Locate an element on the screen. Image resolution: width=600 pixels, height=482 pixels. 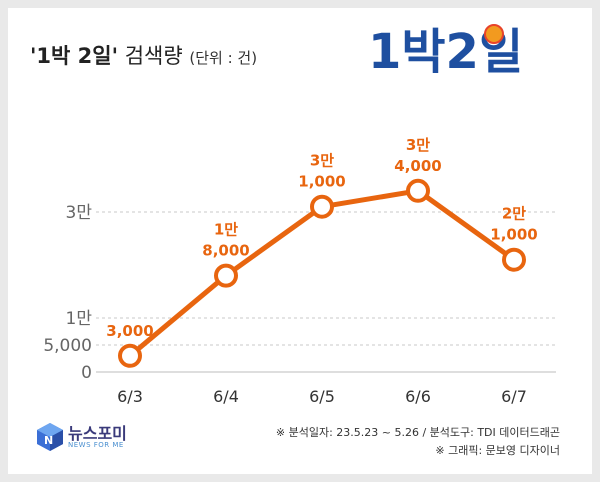
brand-name-english: NEWS FOR ME is located at coordinates (96, 445).